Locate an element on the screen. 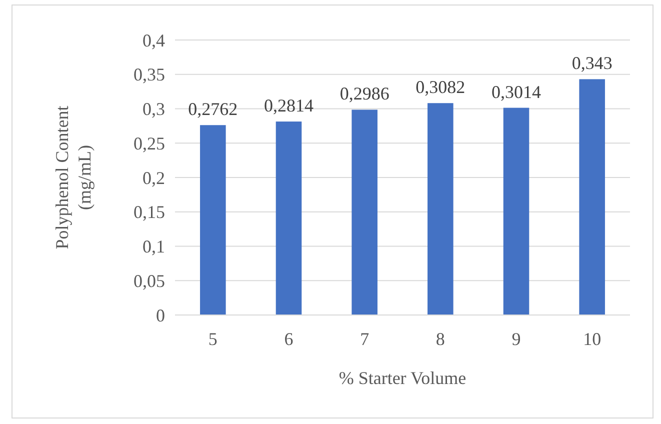  x-axis-title: % Starter Volume is located at coordinates (402, 378).